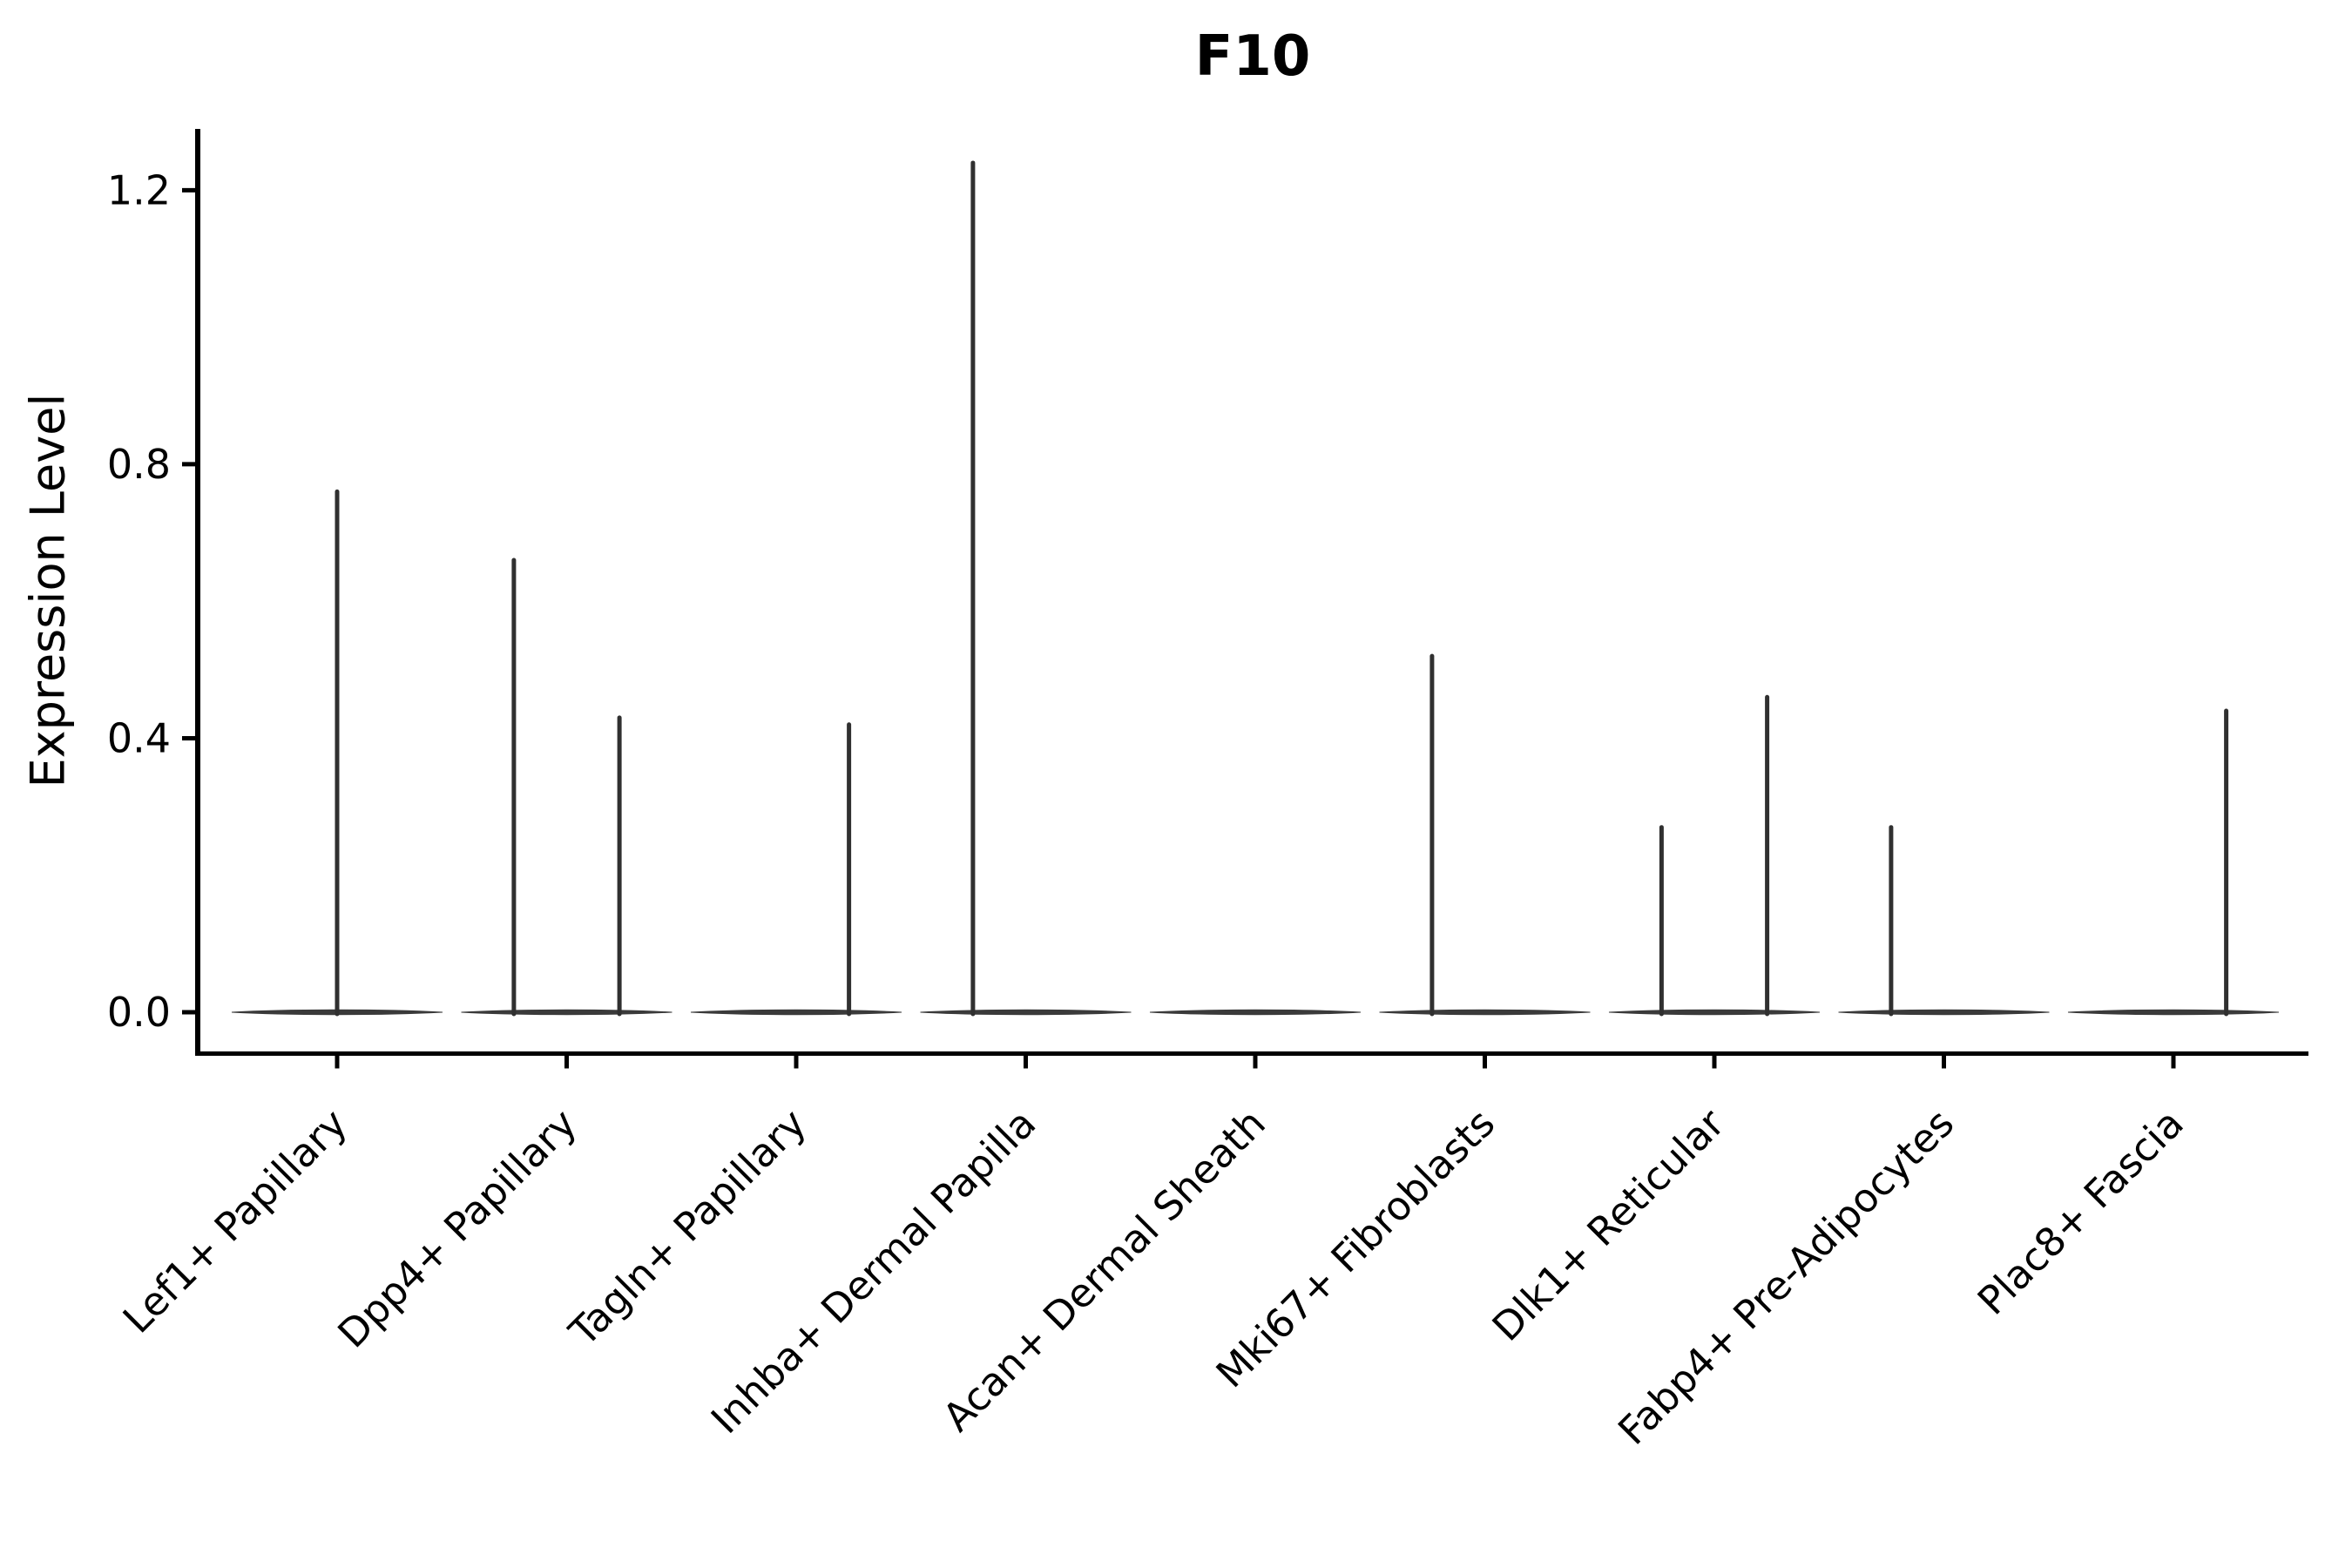 This screenshot has height=1568, width=2352. I want to click on y-axis-title: Expression Level, so click(48, 590).